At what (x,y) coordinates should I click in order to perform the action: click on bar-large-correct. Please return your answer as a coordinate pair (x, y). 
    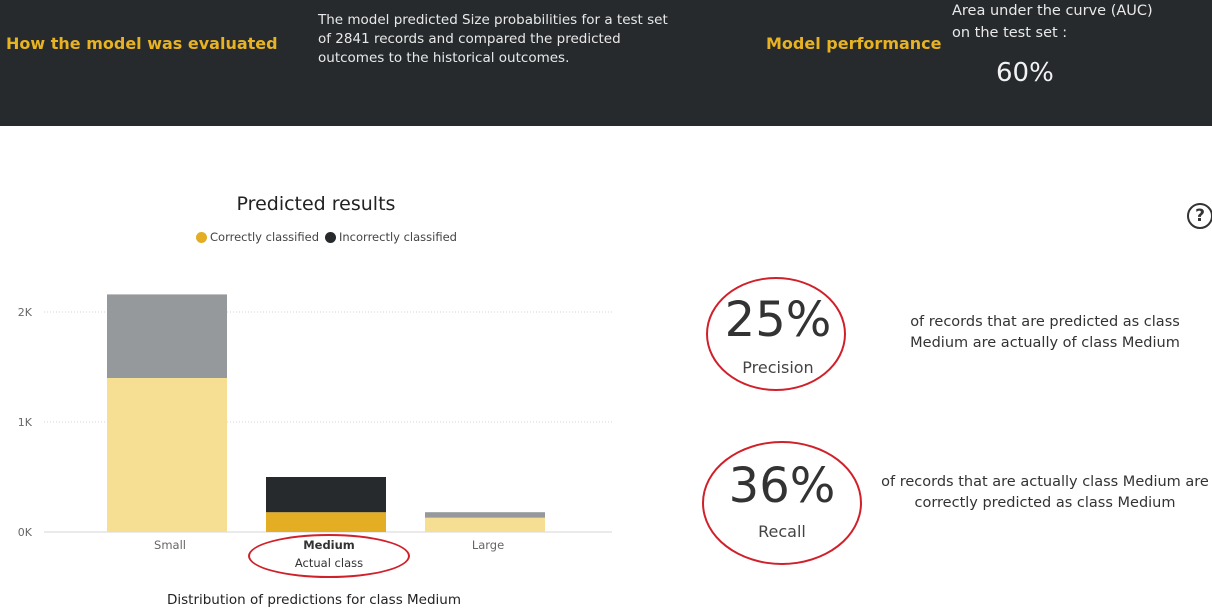
    Looking at the image, I should click on (485, 524).